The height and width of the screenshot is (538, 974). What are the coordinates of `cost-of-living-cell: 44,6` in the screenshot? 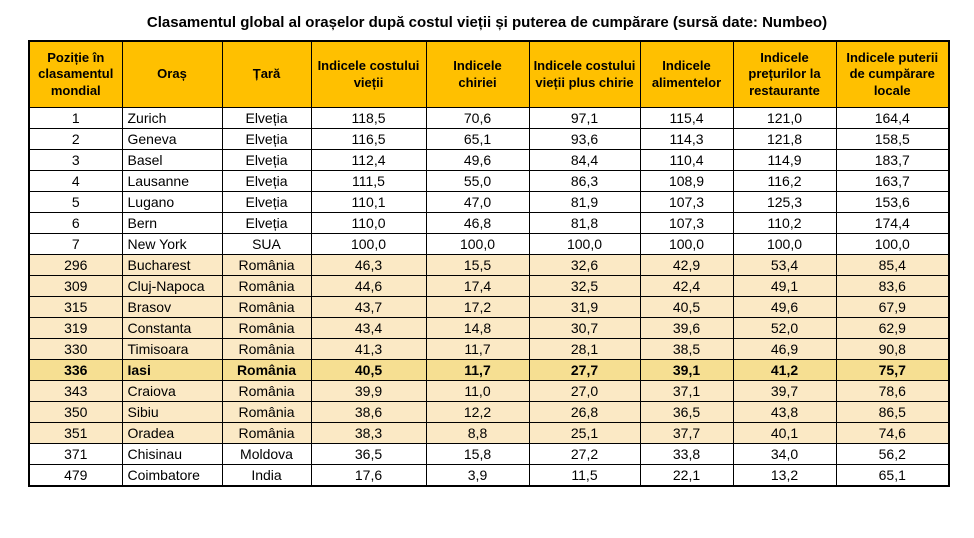 It's located at (368, 286).